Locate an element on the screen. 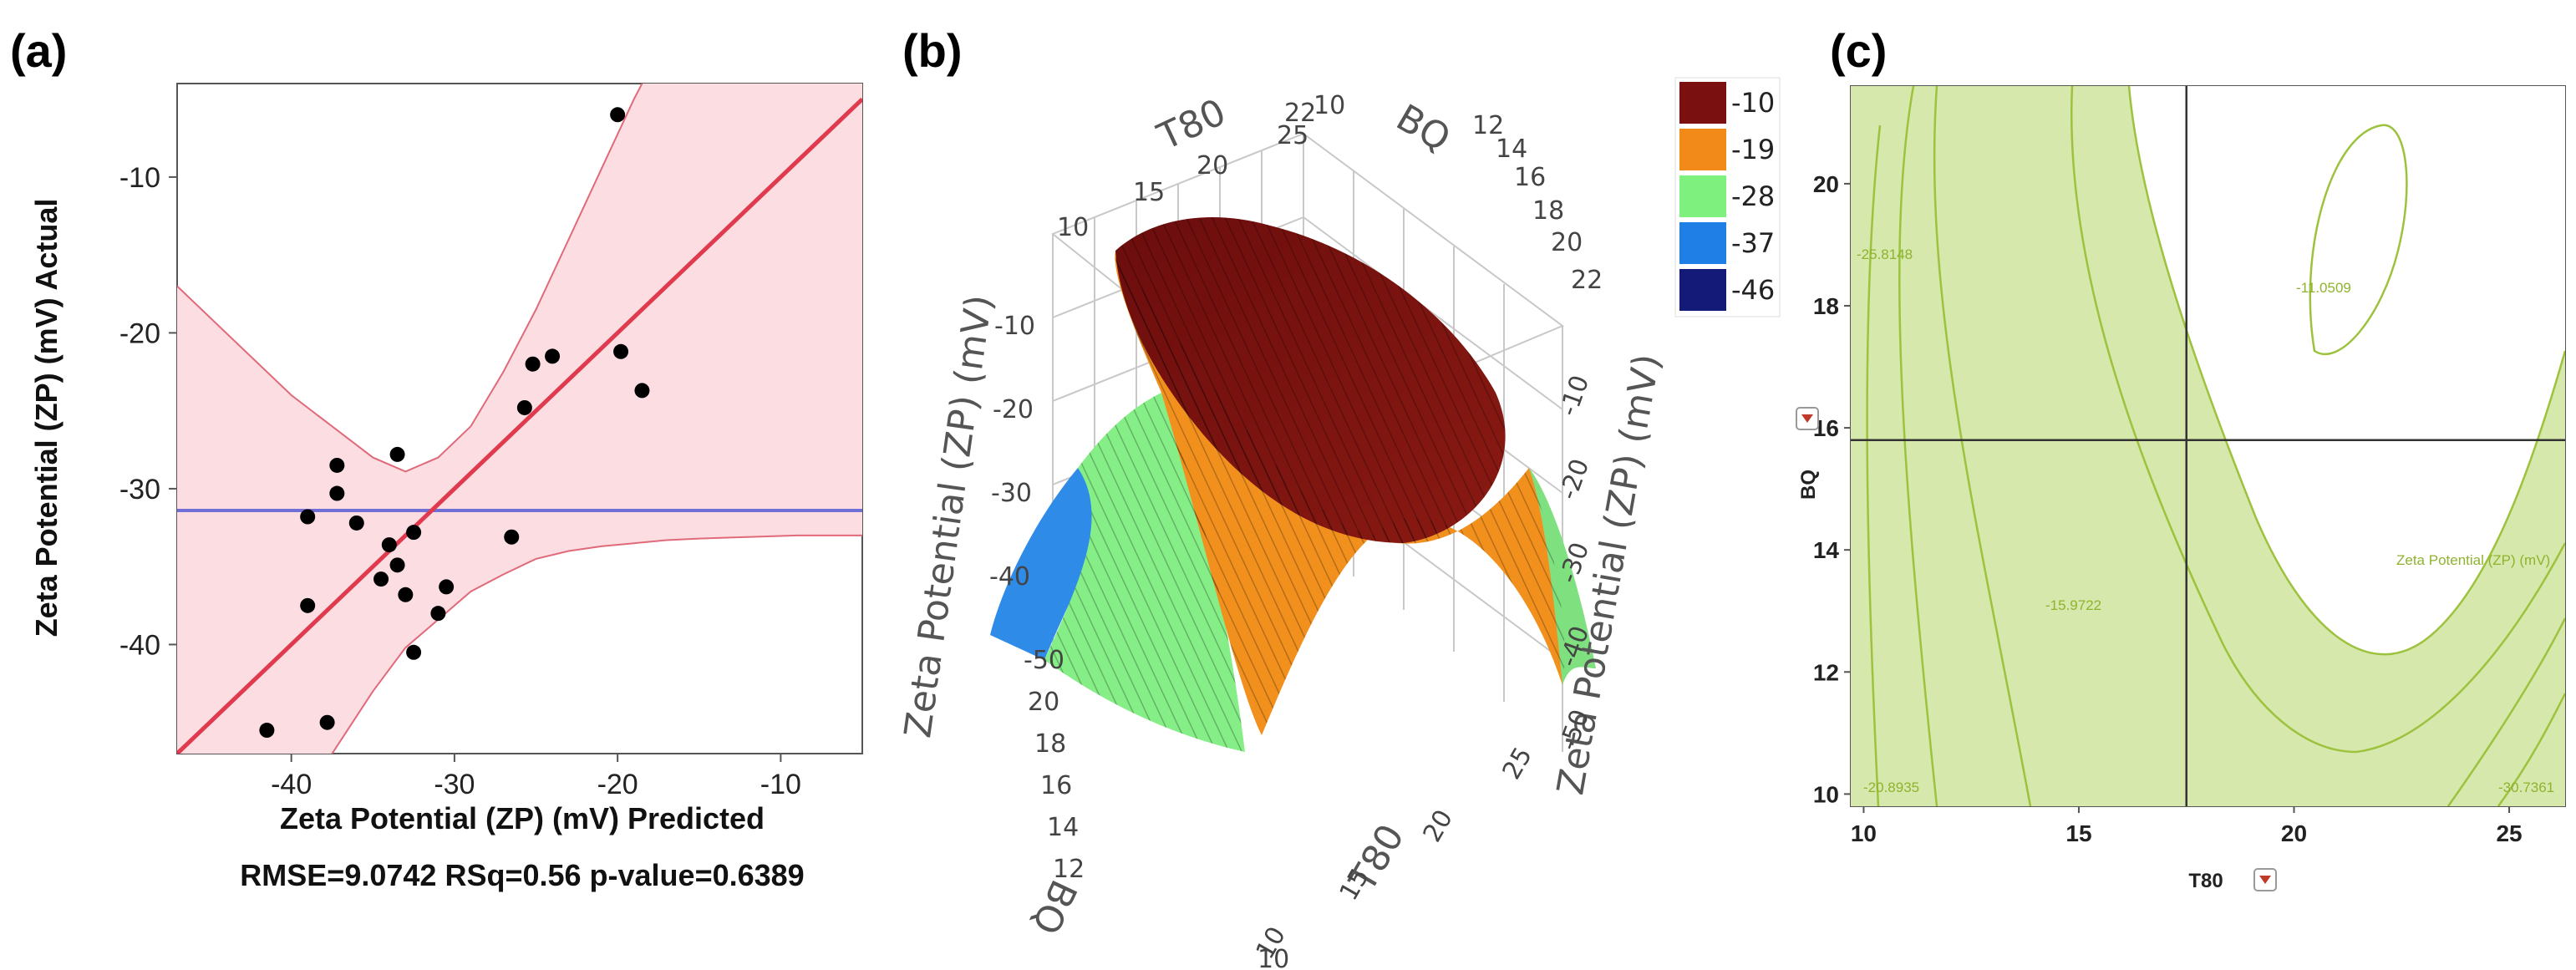  front-t80-tick: 25 is located at coordinates (1517, 763).